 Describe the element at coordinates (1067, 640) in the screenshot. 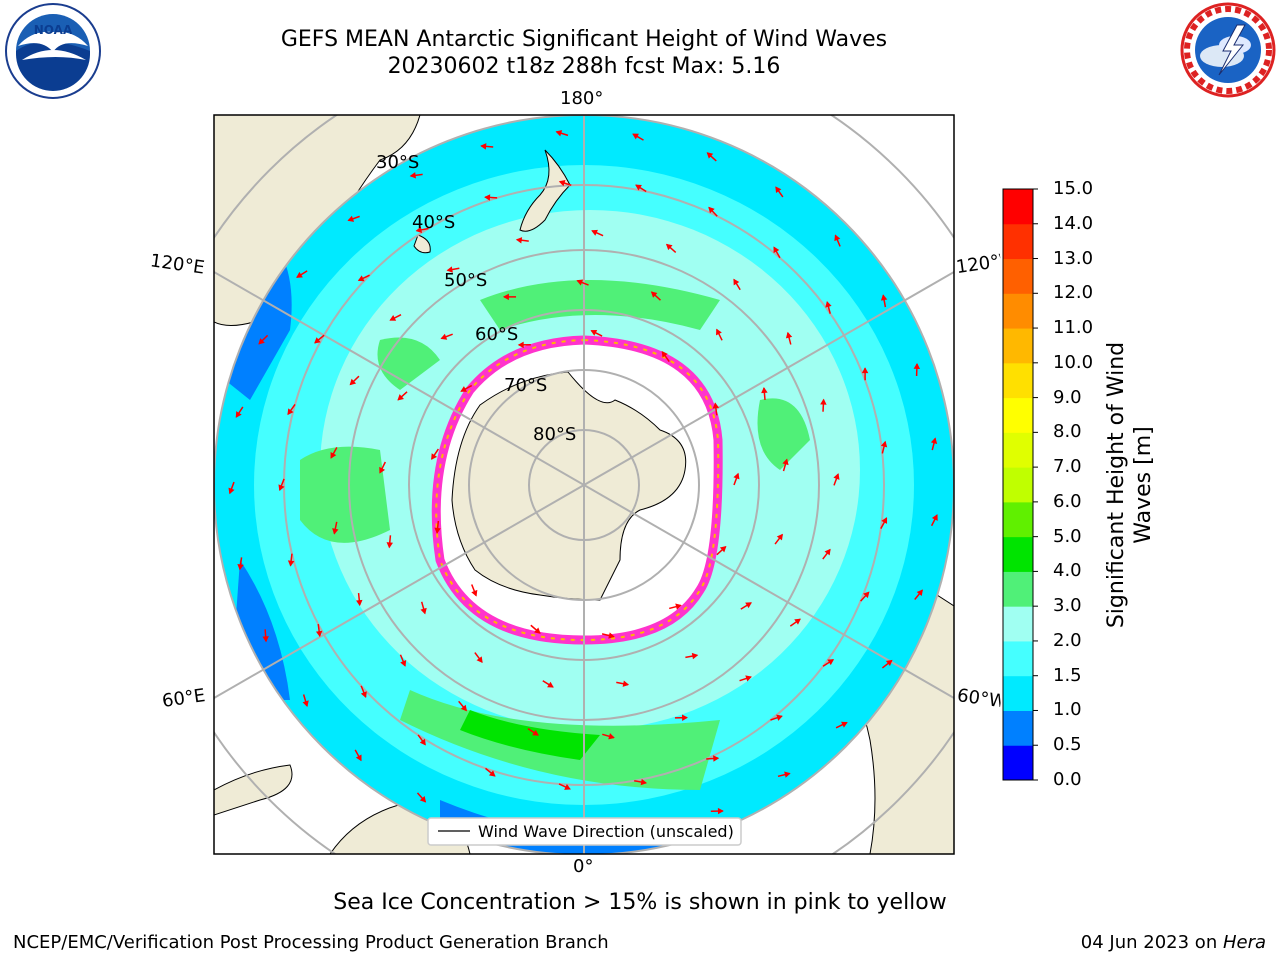

I see `colorbar-tick-label: 2.0` at that location.